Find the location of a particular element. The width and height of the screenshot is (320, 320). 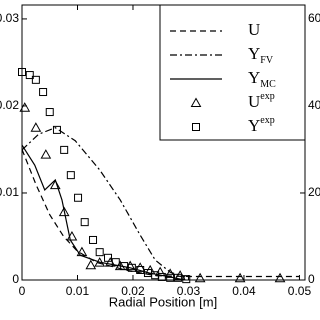

y-tick-label: 0.02 is located at coordinates (9, 105).